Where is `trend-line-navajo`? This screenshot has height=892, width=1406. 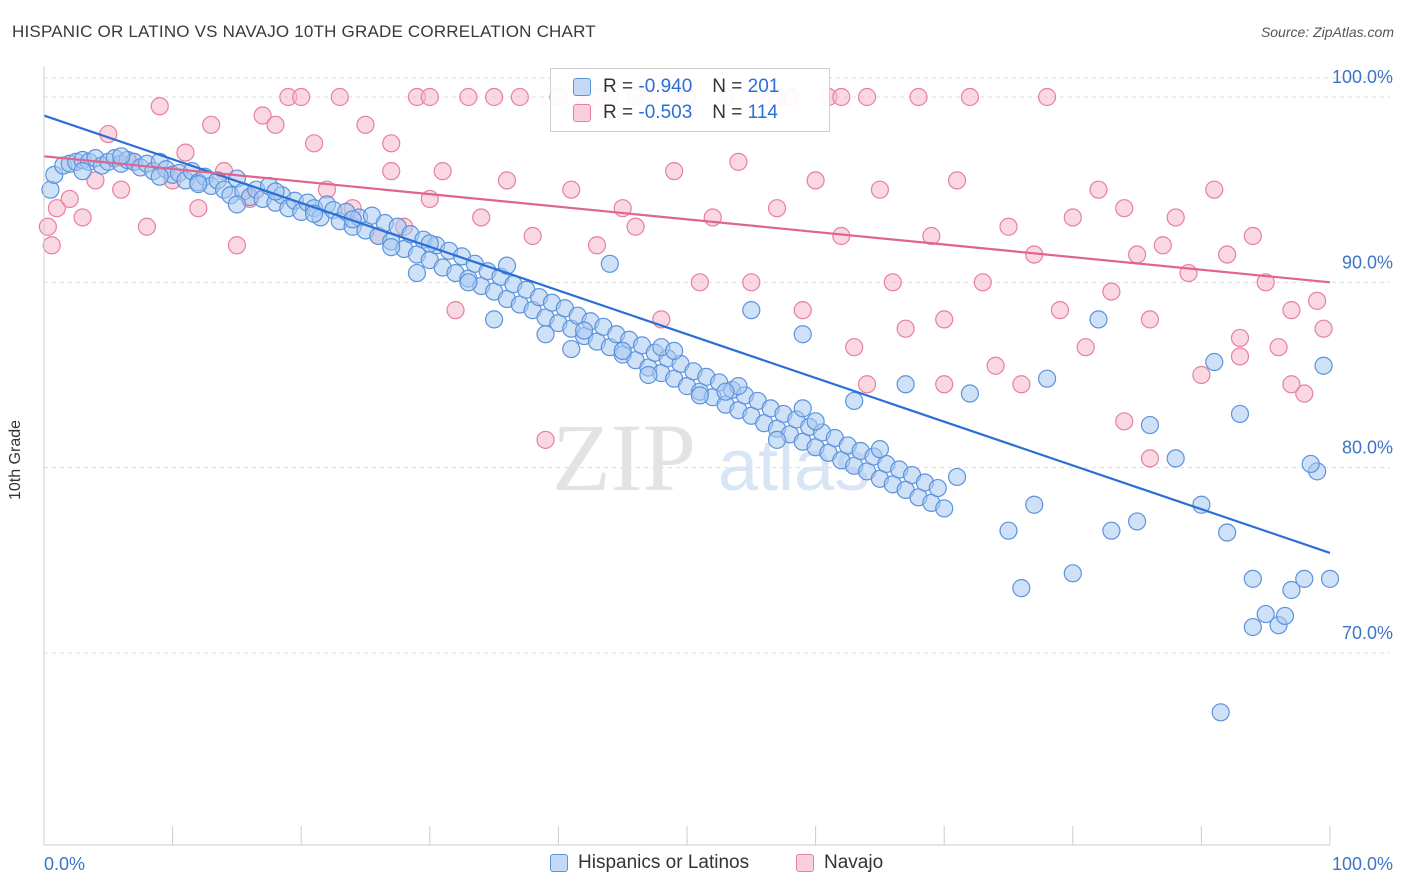
trend-line-navajo is located at coordinates (687, 219).